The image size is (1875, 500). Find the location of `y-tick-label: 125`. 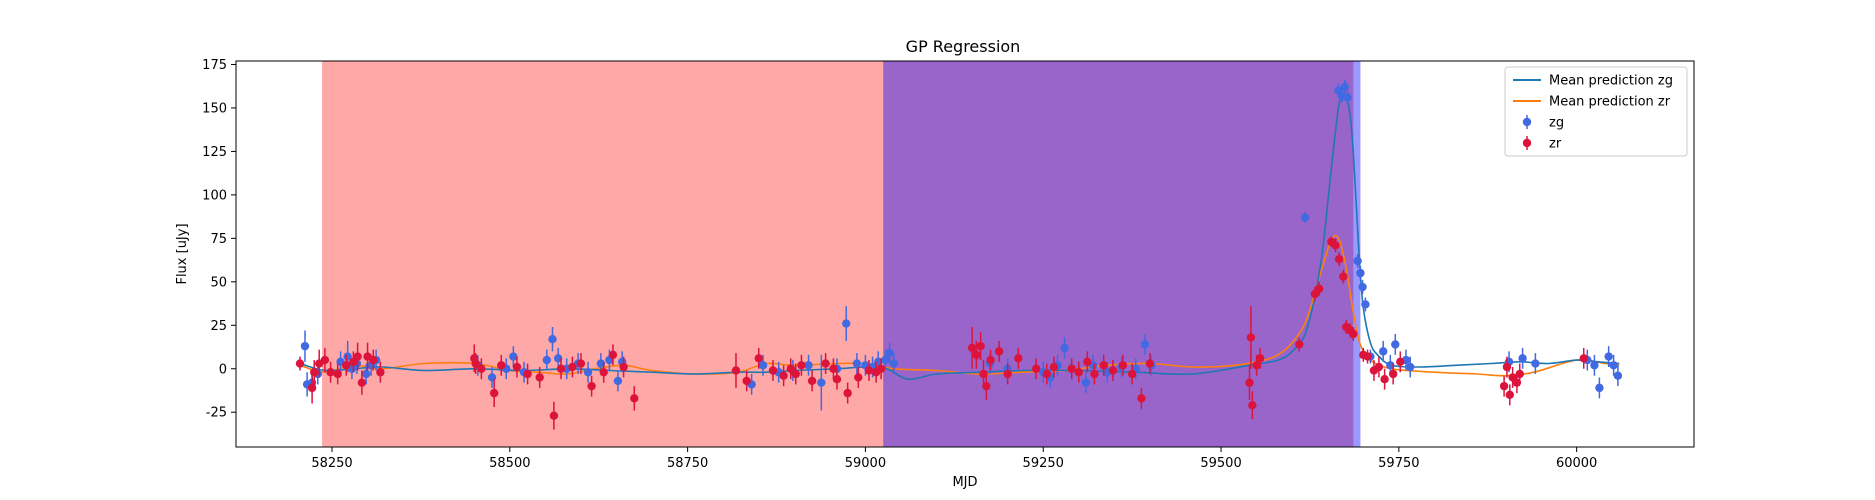

y-tick-label: 125 is located at coordinates (214, 152).